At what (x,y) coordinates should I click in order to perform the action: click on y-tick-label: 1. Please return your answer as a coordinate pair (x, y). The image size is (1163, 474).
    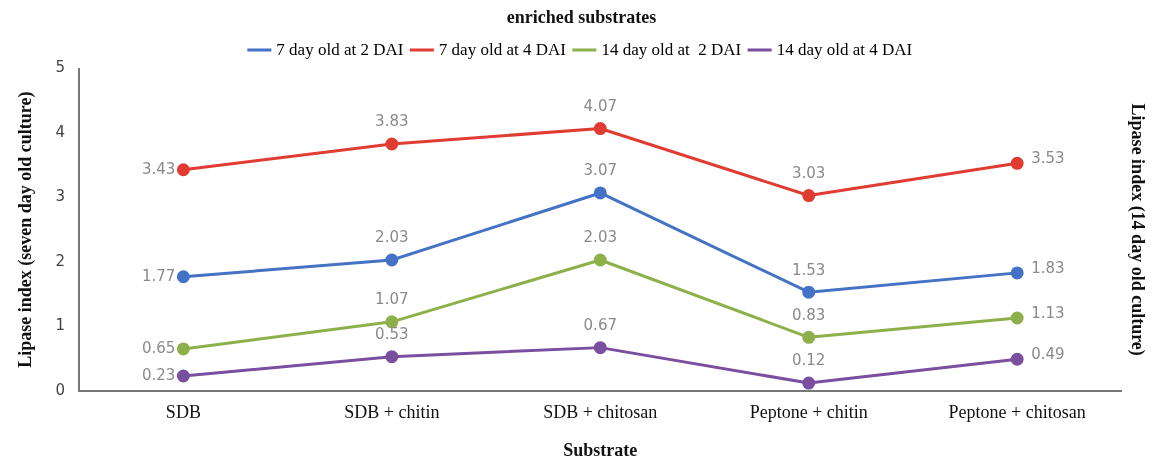
    Looking at the image, I should click on (60, 325).